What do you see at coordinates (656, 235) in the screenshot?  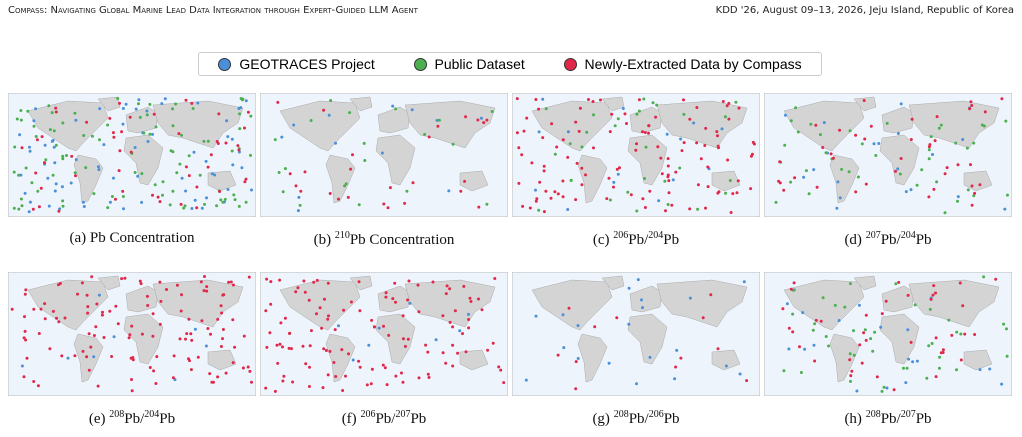 I see `caption-superscript: 204` at bounding box center [656, 235].